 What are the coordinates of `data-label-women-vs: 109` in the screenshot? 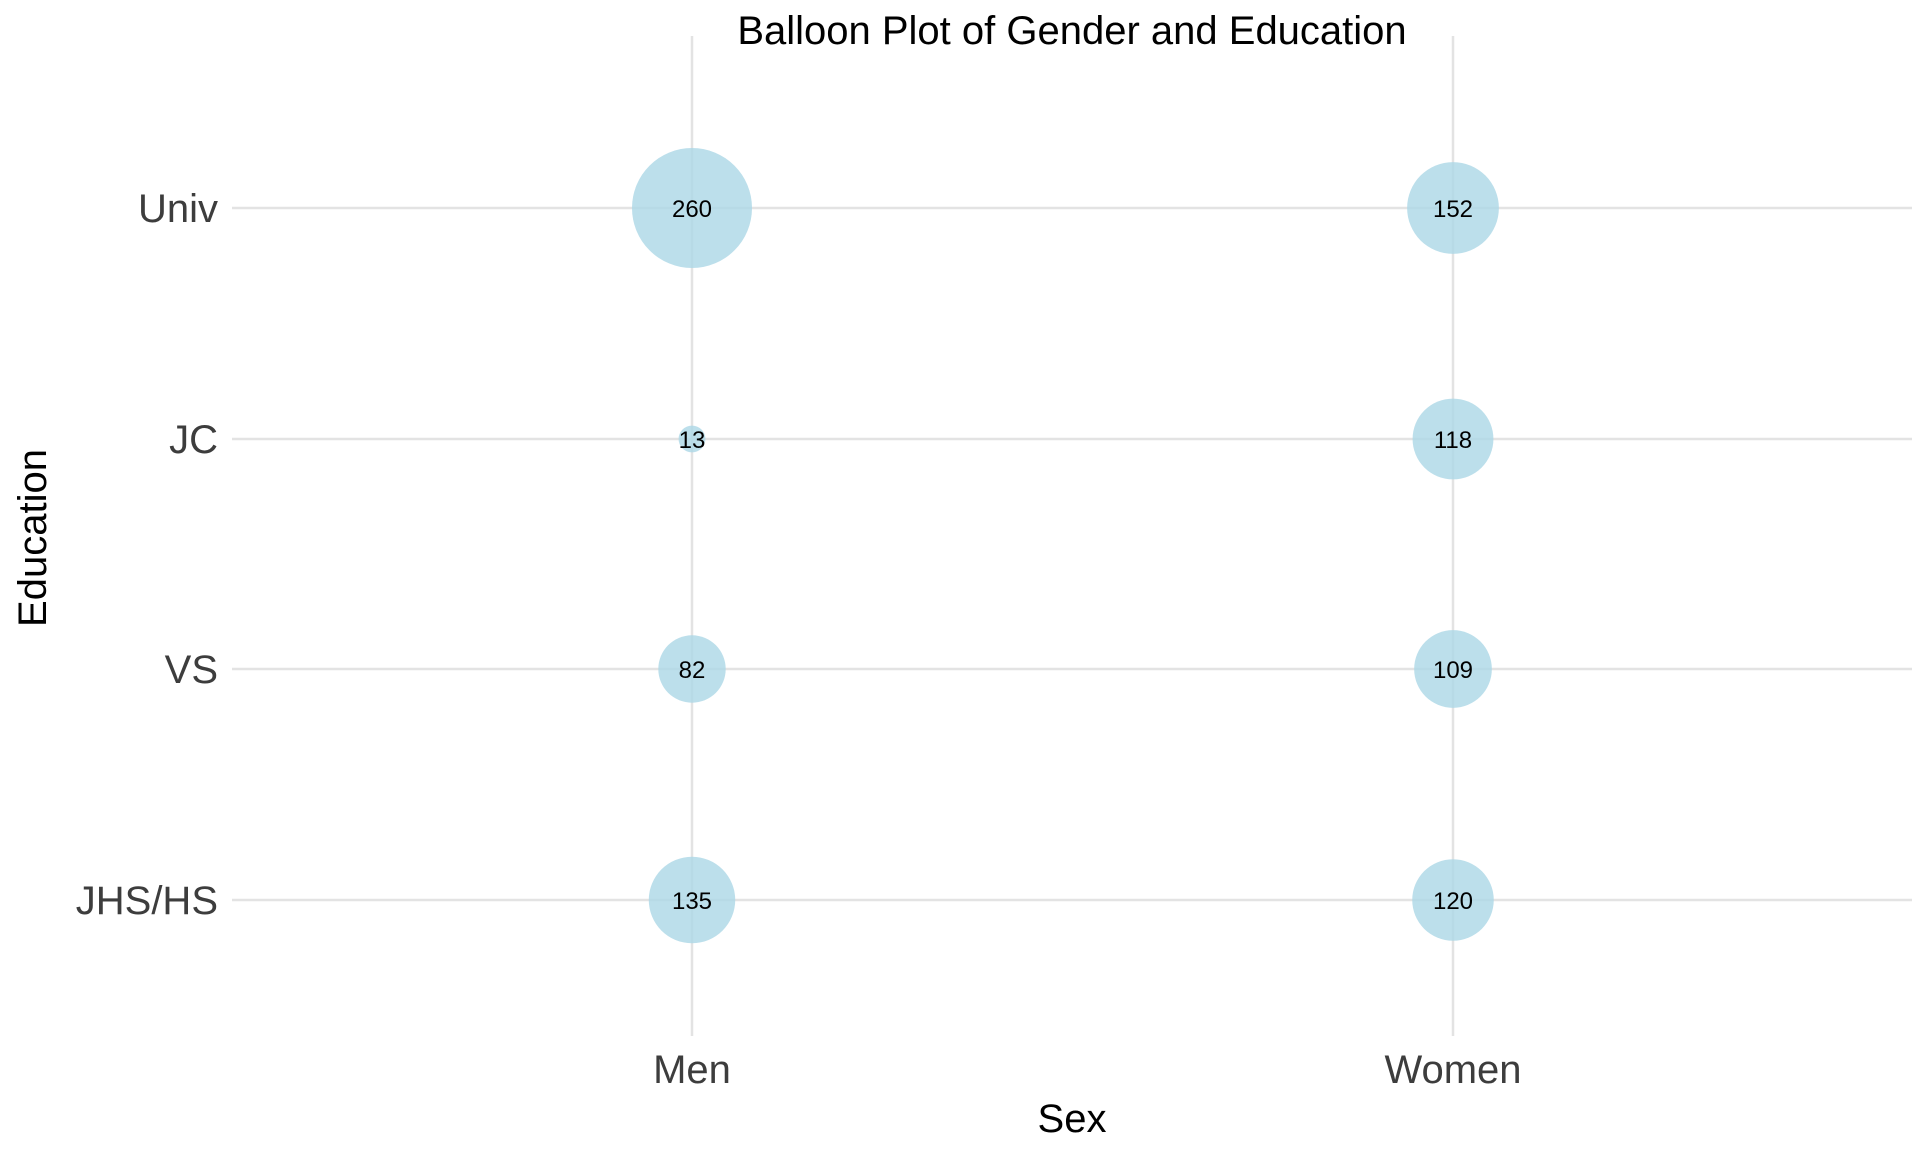 It's located at (1453, 670).